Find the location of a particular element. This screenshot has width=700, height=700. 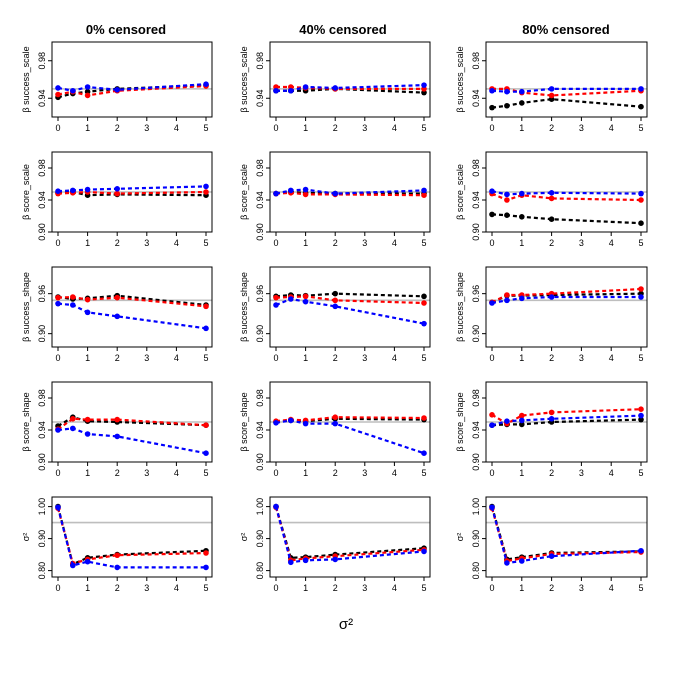

y-tick-label: 1.00 is located at coordinates (260, 507).